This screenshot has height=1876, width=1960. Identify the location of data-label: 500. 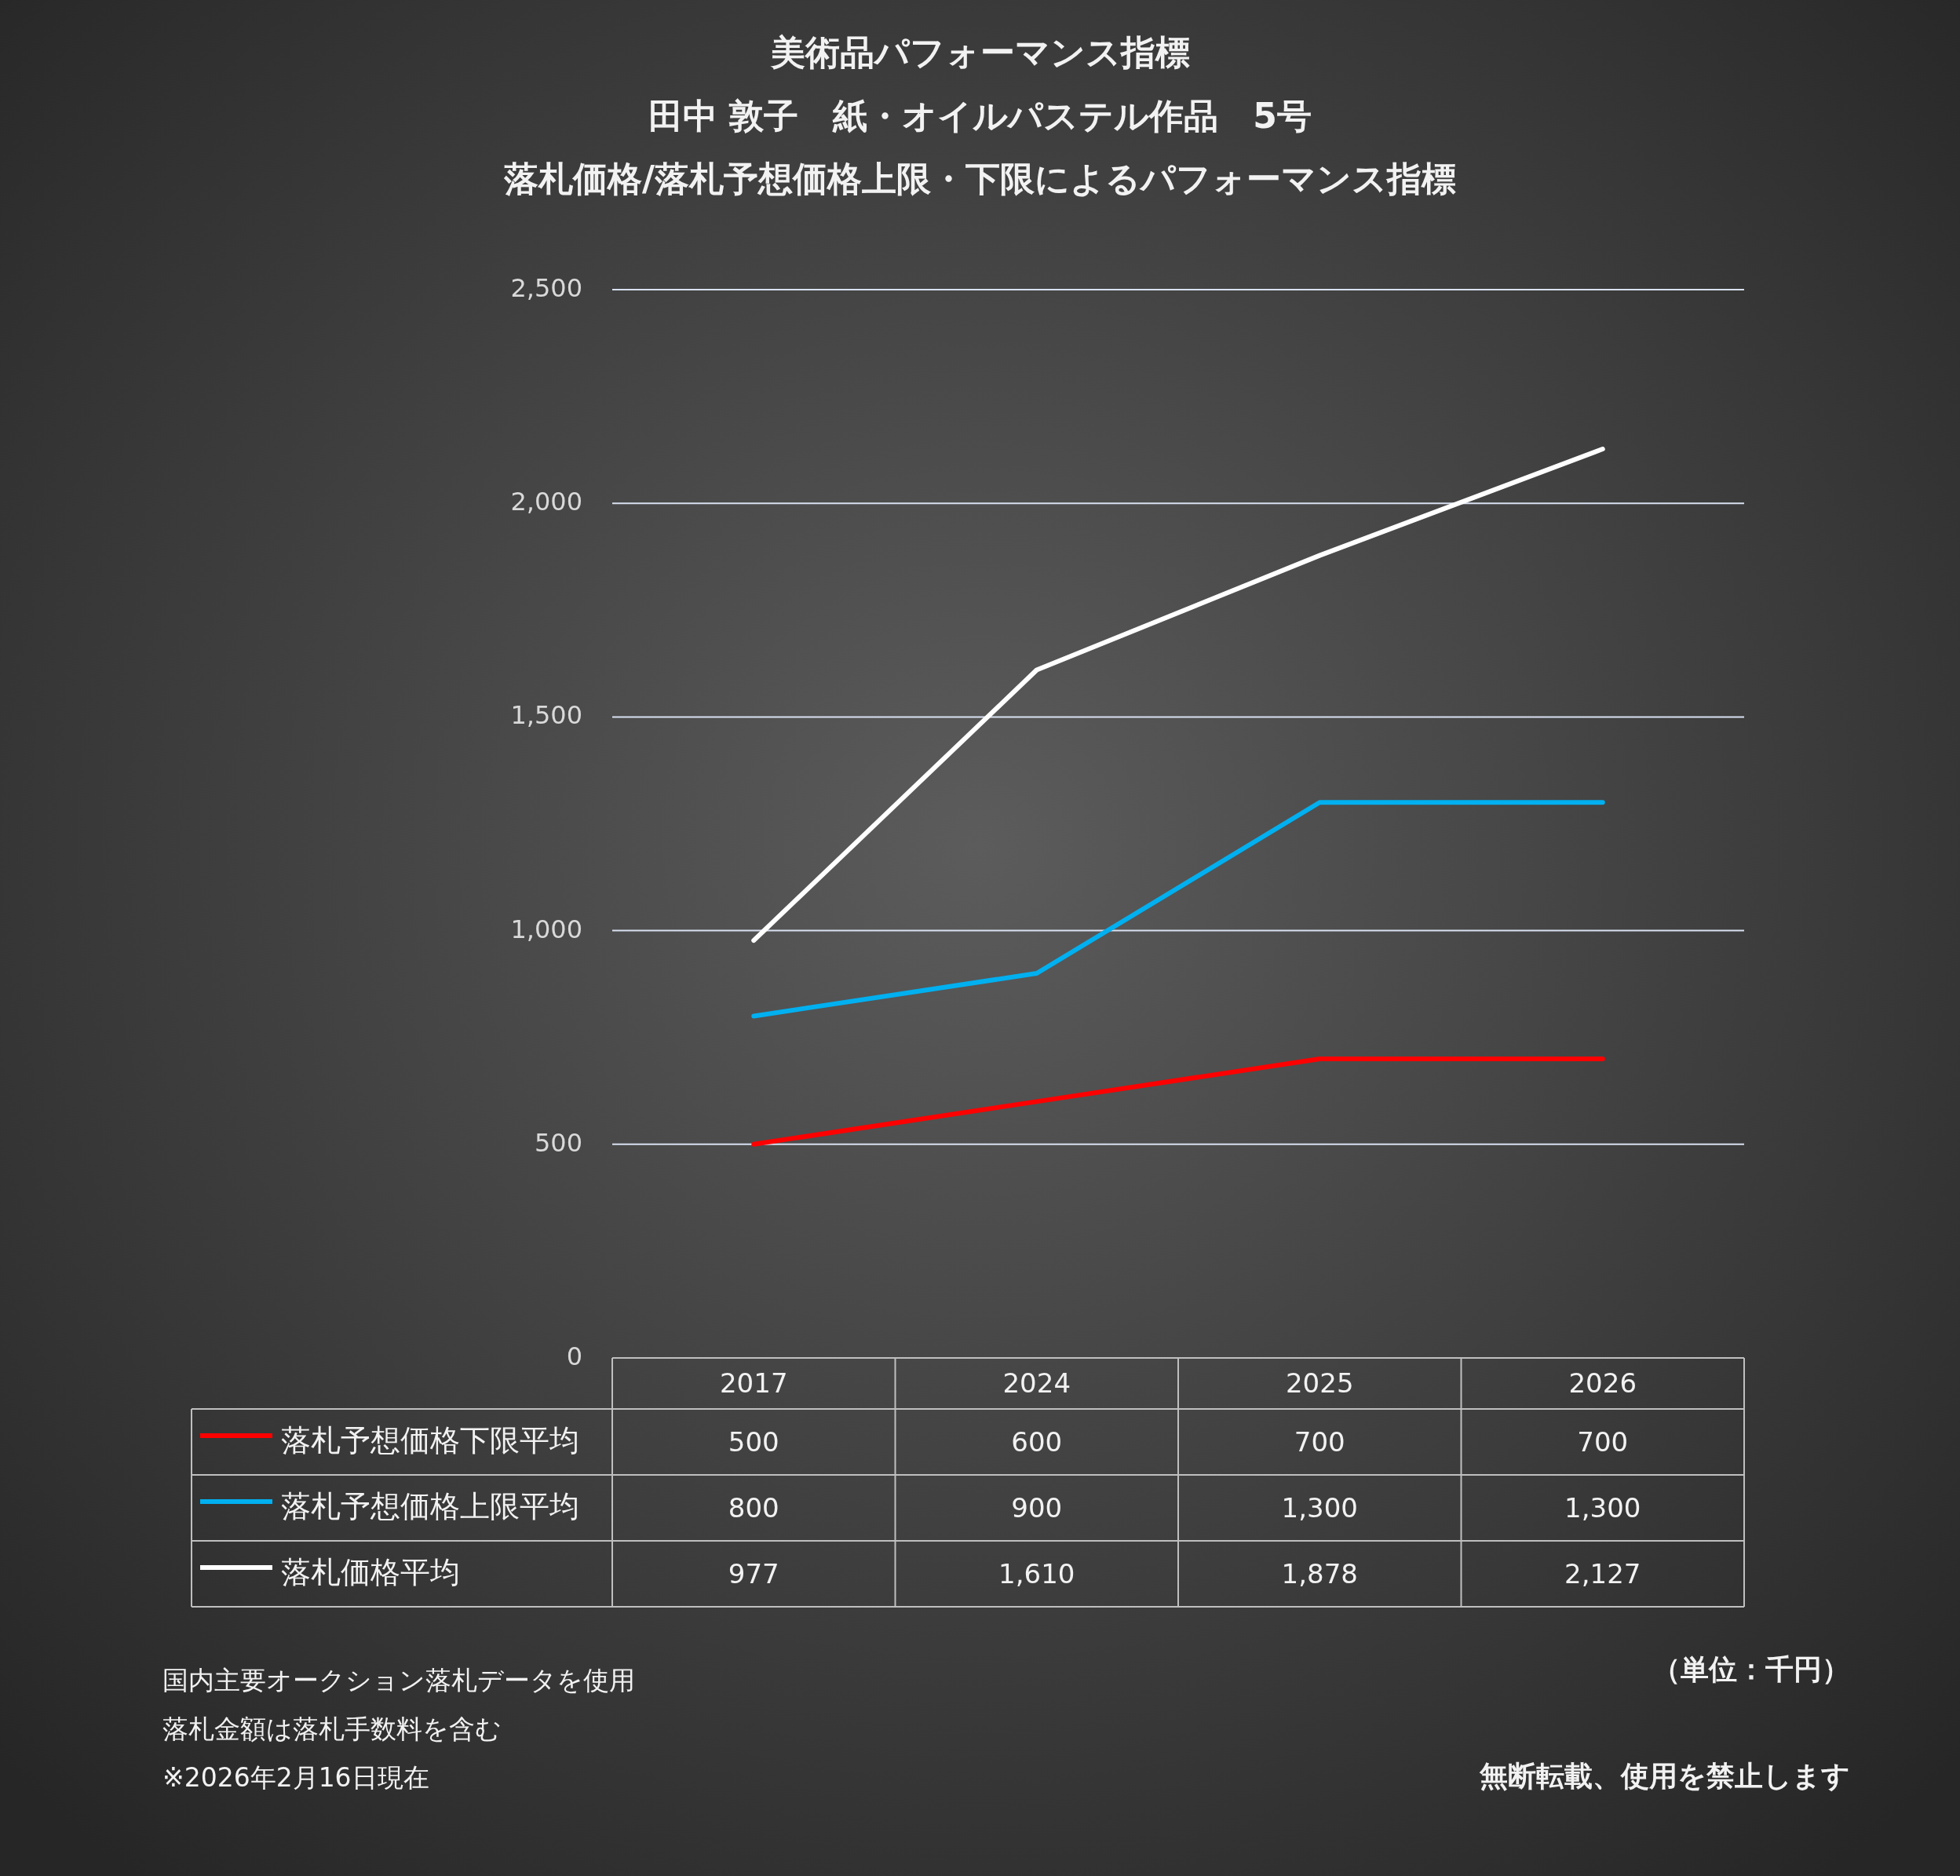
(753, 1442).